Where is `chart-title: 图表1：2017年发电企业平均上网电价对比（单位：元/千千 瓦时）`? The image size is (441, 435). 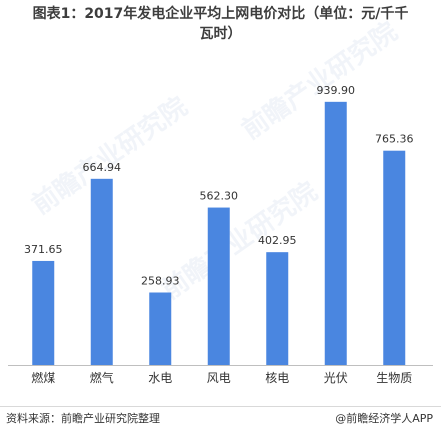
chart-title: 图表1：2017年发电企业平均上网电价对比（单位：元/千千 瓦时） is located at coordinates (220, 24).